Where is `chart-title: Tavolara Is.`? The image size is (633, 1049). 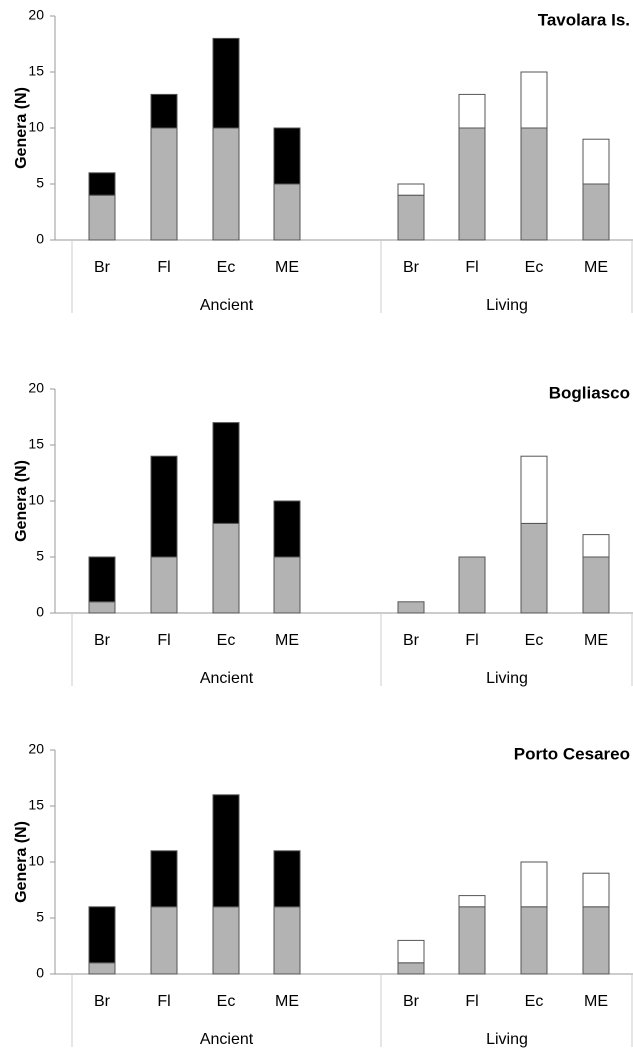 chart-title: Tavolara Is. is located at coordinates (584, 19).